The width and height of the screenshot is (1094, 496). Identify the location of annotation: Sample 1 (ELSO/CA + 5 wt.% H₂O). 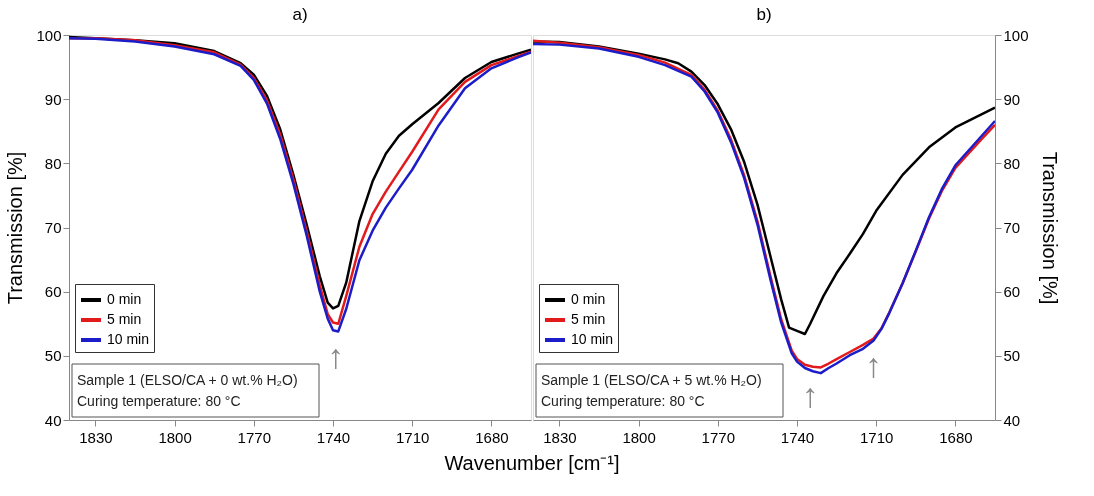
(651, 380).